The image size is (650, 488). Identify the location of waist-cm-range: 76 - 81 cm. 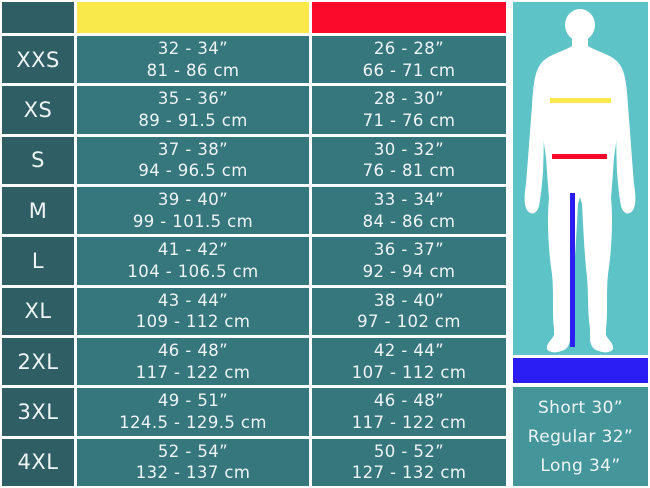
(409, 171).